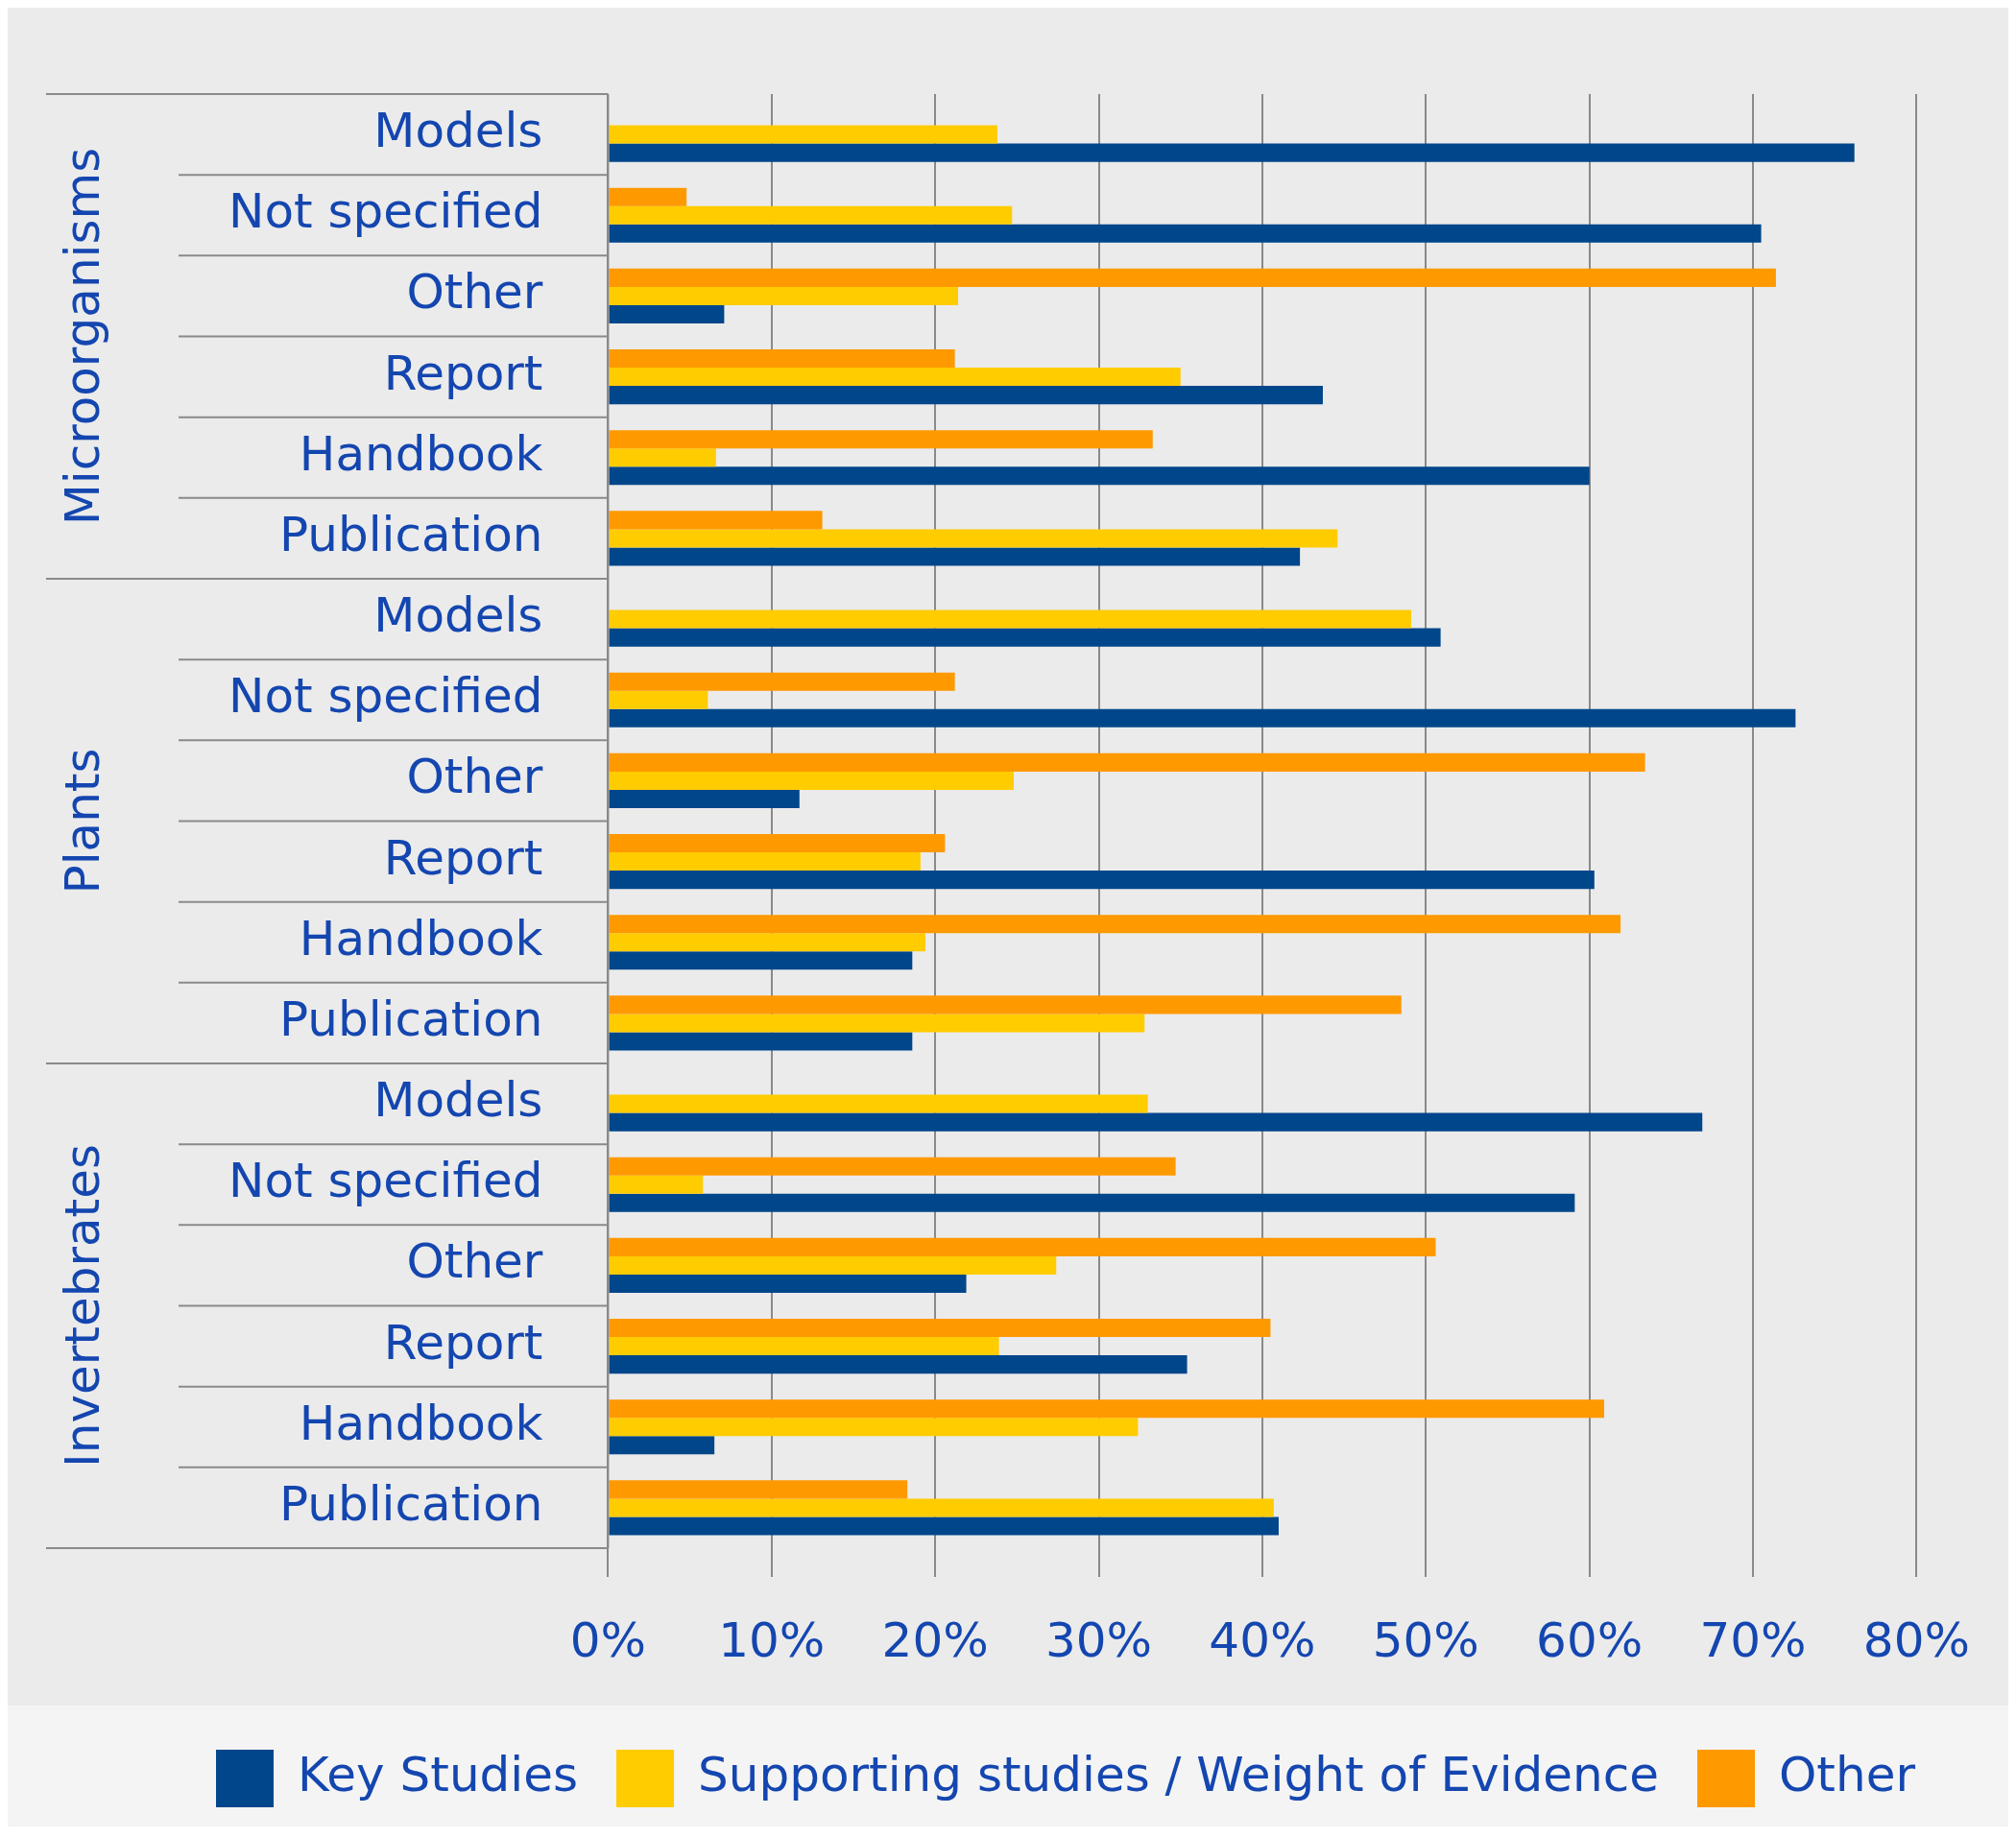 Image resolution: width=2016 pixels, height=1838 pixels. Describe the element at coordinates (1847, 1774) in the screenshot. I see `legend-label: Other` at that location.